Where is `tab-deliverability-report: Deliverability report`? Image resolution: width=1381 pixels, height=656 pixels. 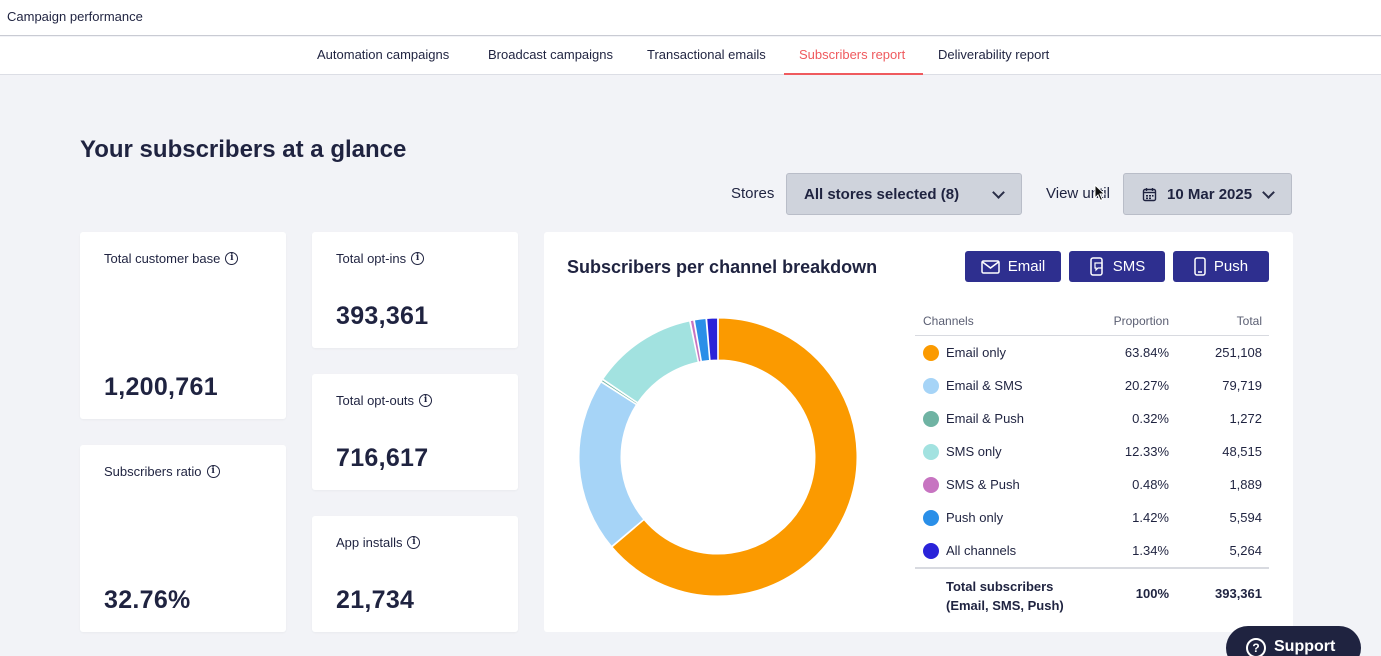
tab-deliverability-report: Deliverability report is located at coordinates (994, 54).